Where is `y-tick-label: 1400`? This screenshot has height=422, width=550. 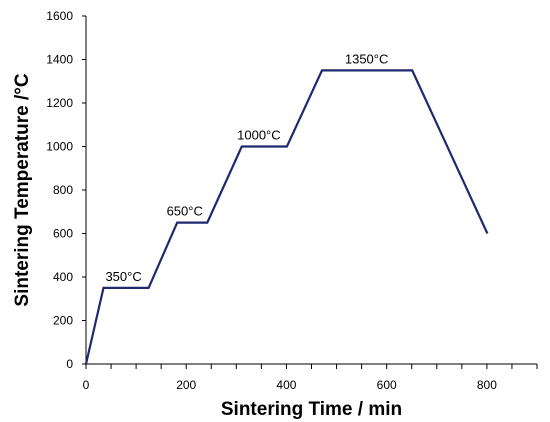
y-tick-label: 1400 is located at coordinates (59, 60).